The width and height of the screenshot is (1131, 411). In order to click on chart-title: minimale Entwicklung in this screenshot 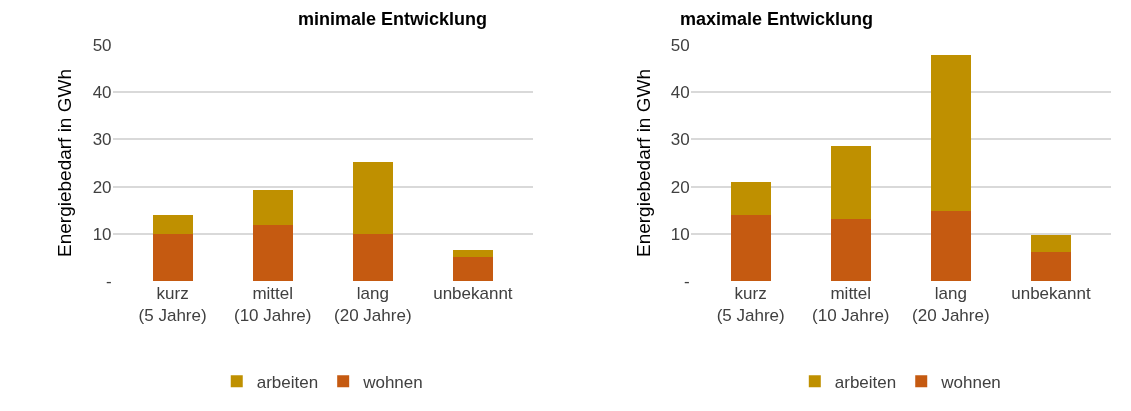, I will do `click(393, 19)`.